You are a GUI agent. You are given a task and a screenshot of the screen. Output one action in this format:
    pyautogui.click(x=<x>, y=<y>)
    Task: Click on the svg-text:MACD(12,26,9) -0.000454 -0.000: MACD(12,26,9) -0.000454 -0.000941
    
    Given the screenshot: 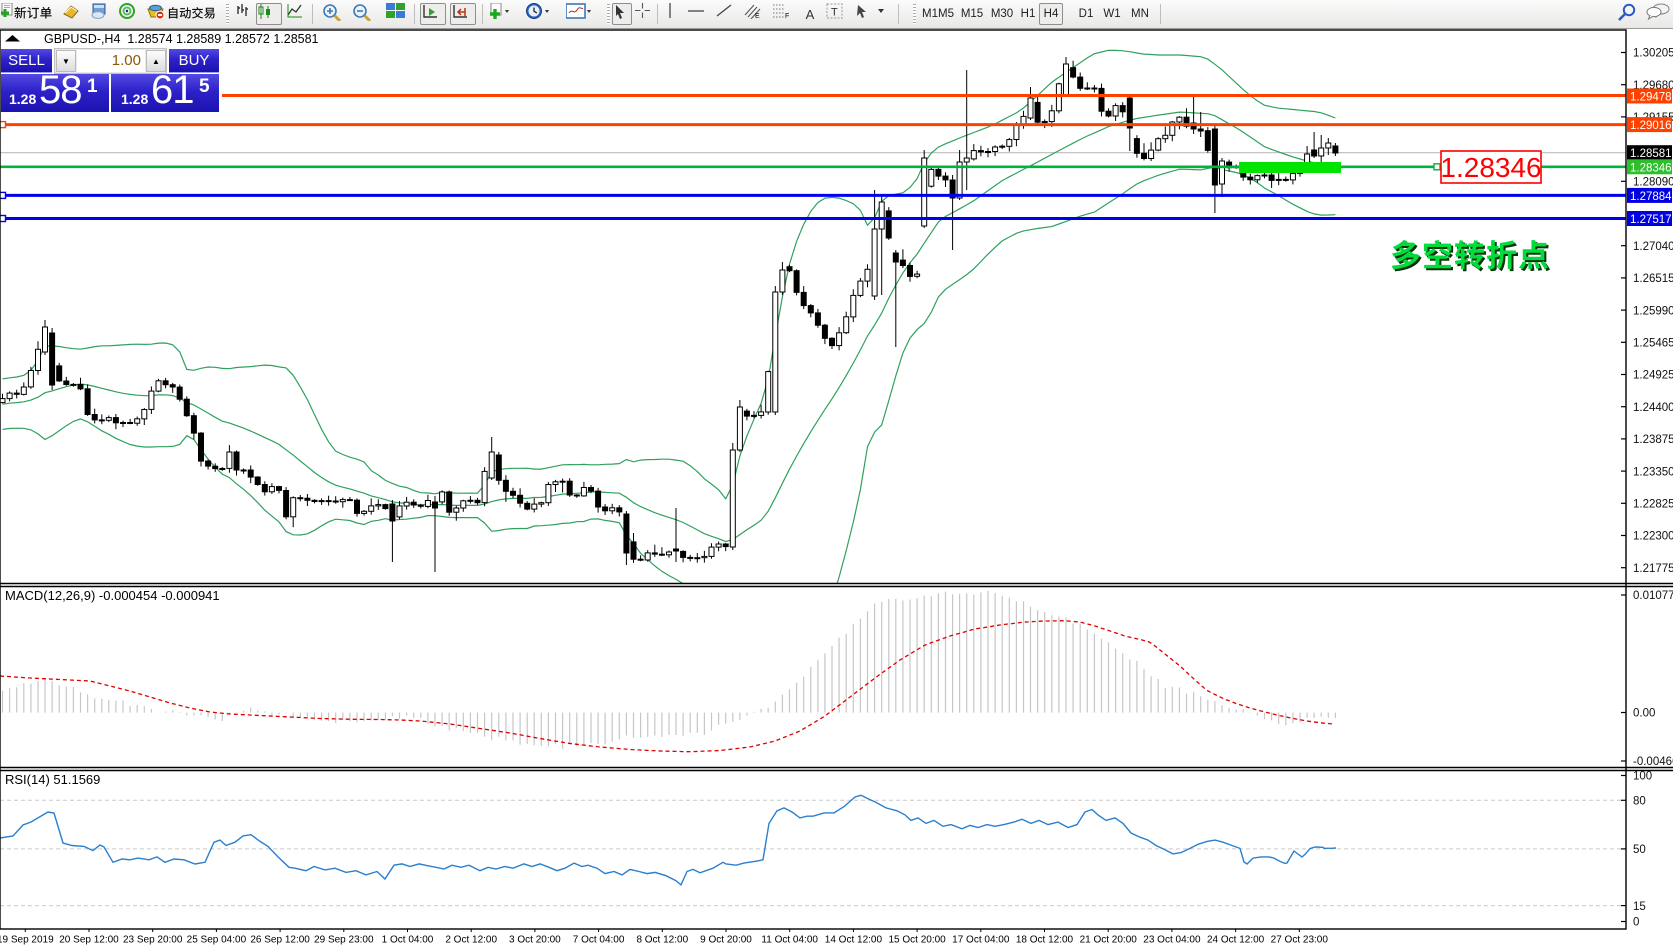 What is the action you would take?
    pyautogui.click(x=112, y=595)
    